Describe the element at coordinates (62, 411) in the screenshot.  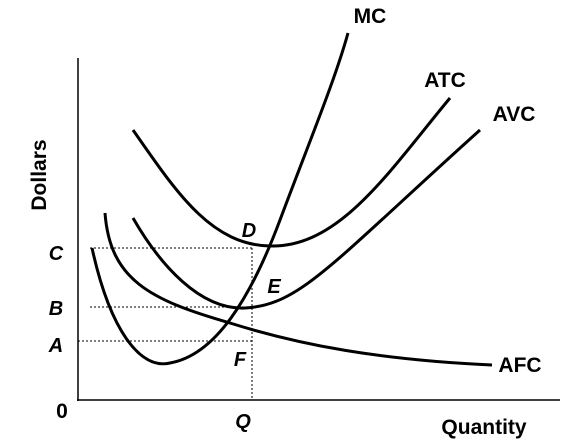
I see `origin-label: 0` at that location.